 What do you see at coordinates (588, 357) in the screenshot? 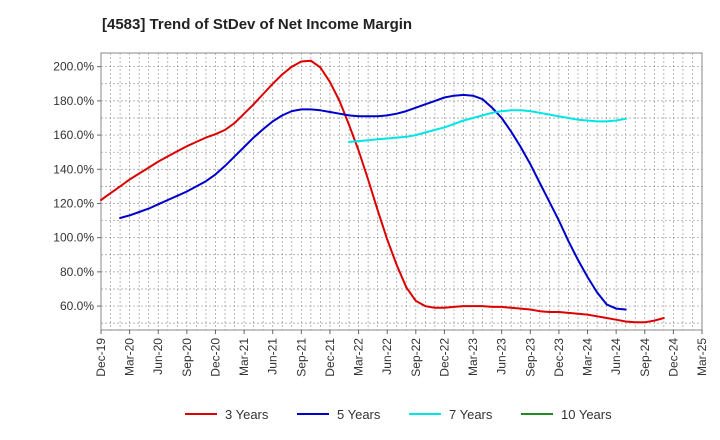
I see `x-tick-label: Mar-24` at bounding box center [588, 357].